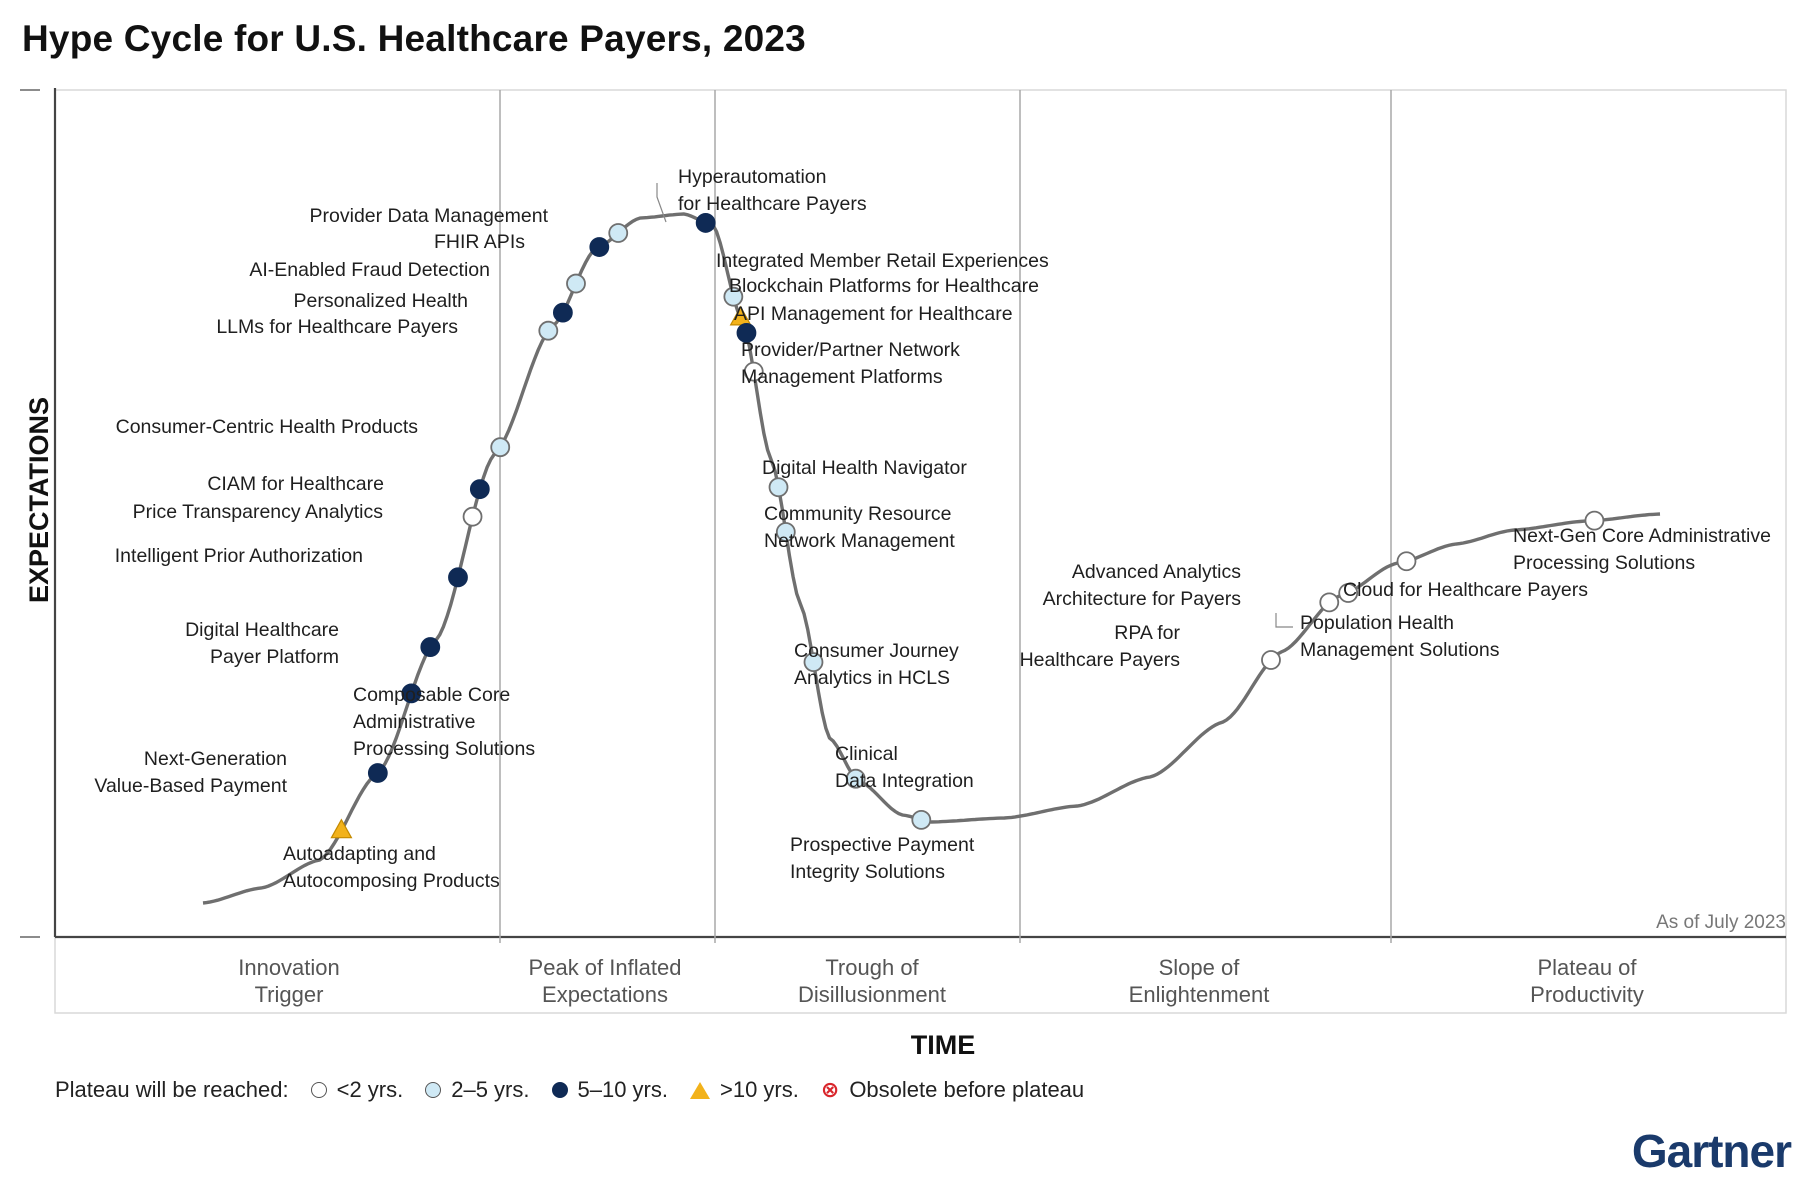 The height and width of the screenshot is (1196, 1817). Describe the element at coordinates (830, 1089) in the screenshot. I see `obsolete-x-circle-icon: ⊗` at that location.